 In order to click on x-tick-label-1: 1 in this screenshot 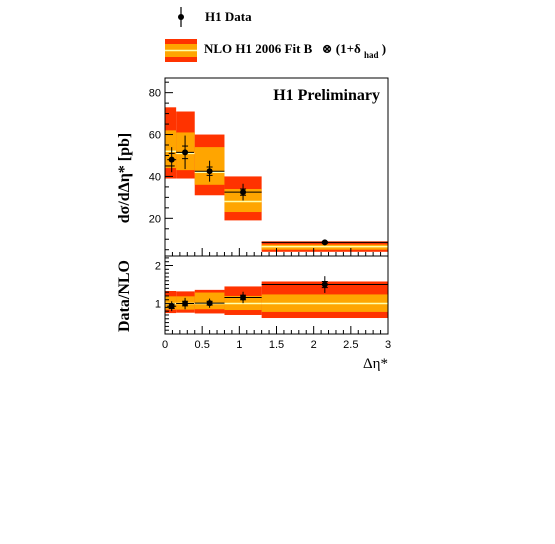, I will do `click(239, 345)`.